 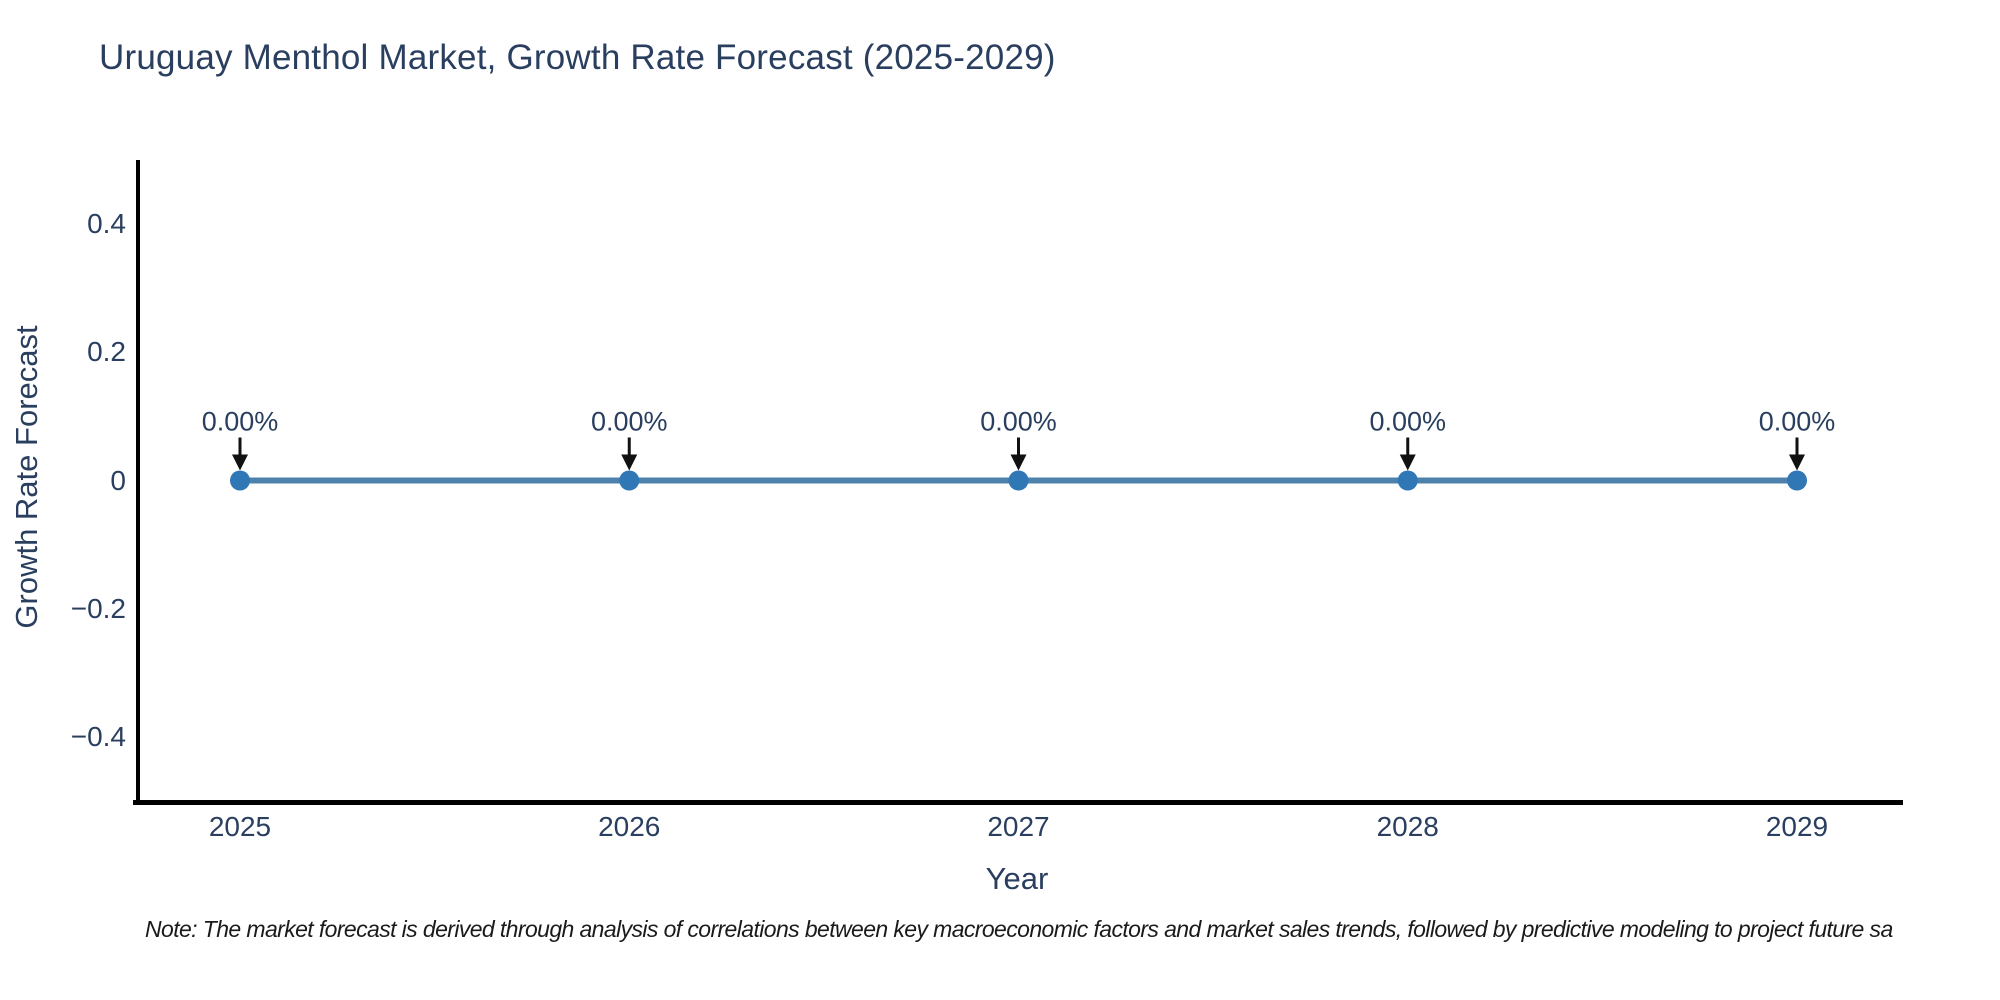 What do you see at coordinates (629, 826) in the screenshot?
I see `x-tick-label: 2026` at bounding box center [629, 826].